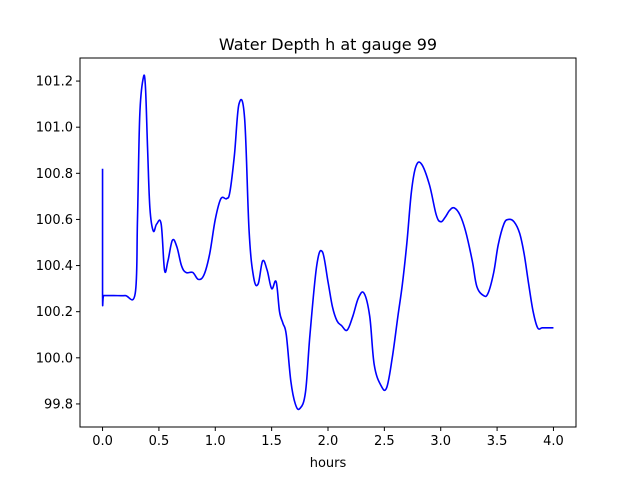 The image size is (640, 480). Describe the element at coordinates (328, 441) in the screenshot. I see `x-tick-label: 2.0` at that location.